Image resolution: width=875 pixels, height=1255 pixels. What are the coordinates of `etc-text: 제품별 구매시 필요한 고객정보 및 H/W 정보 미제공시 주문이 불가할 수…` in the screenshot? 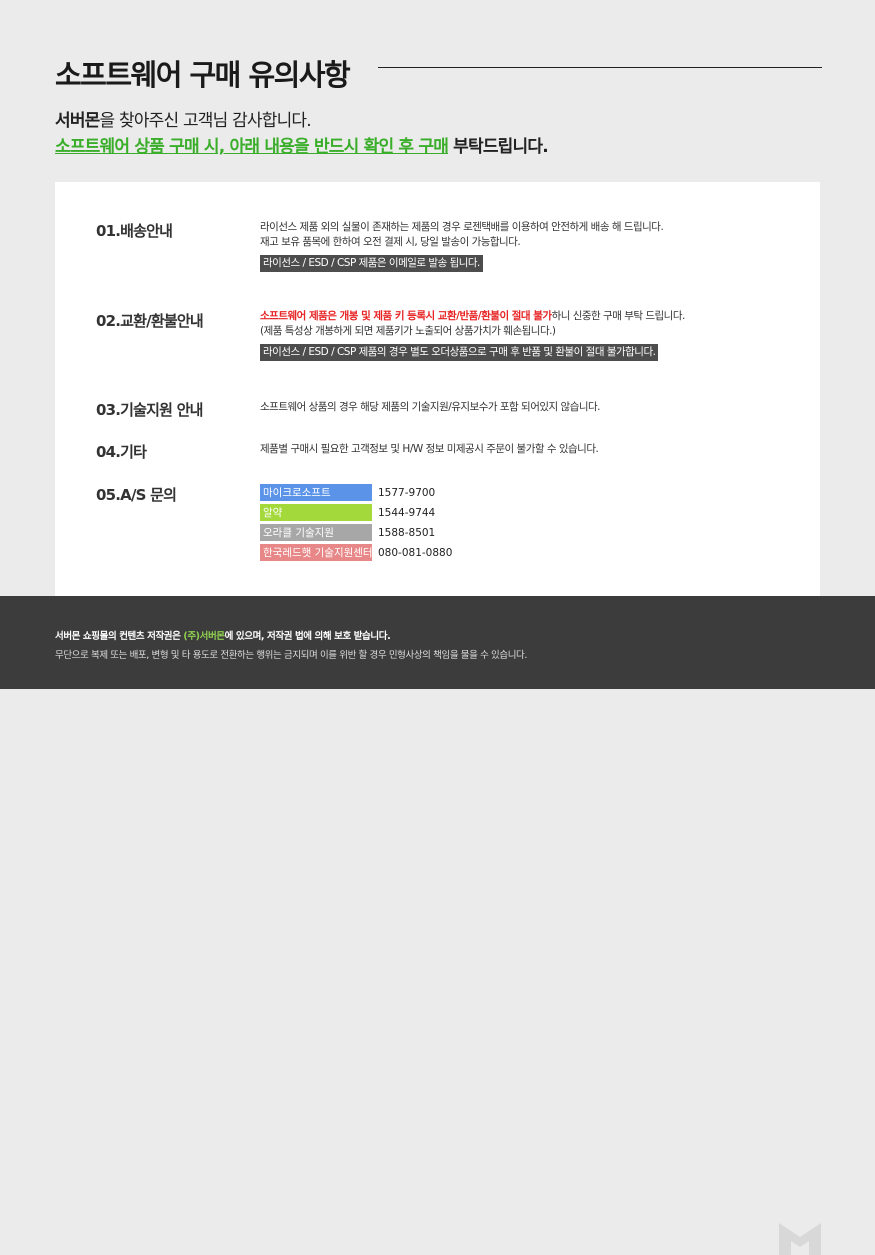 It's located at (429, 449).